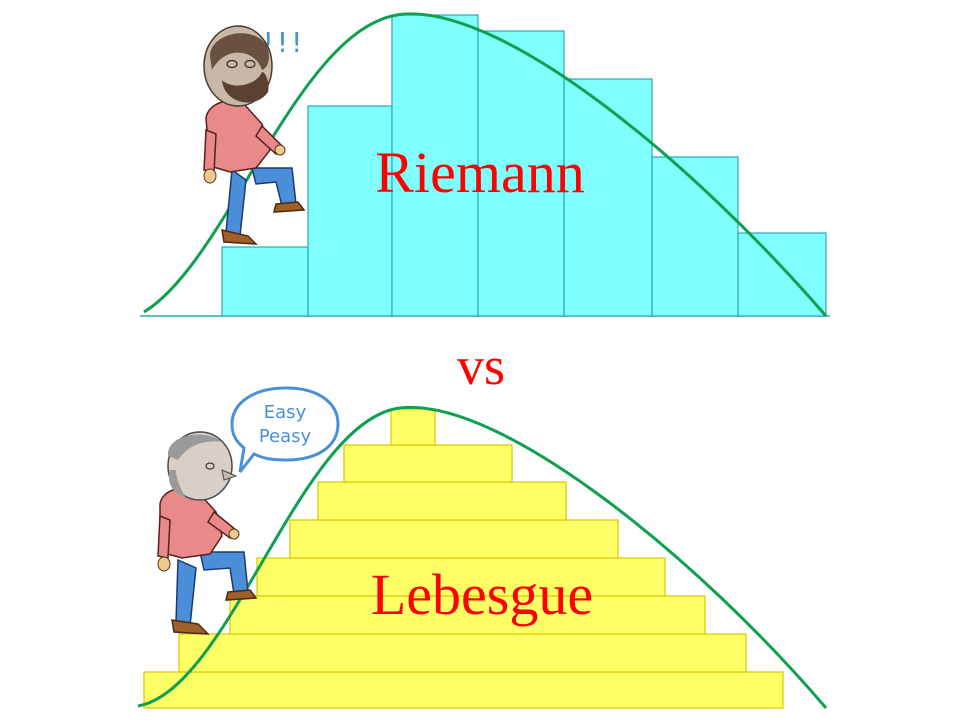 This screenshot has width=960, height=725. I want to click on speech-bubble-shape, so click(285, 429).